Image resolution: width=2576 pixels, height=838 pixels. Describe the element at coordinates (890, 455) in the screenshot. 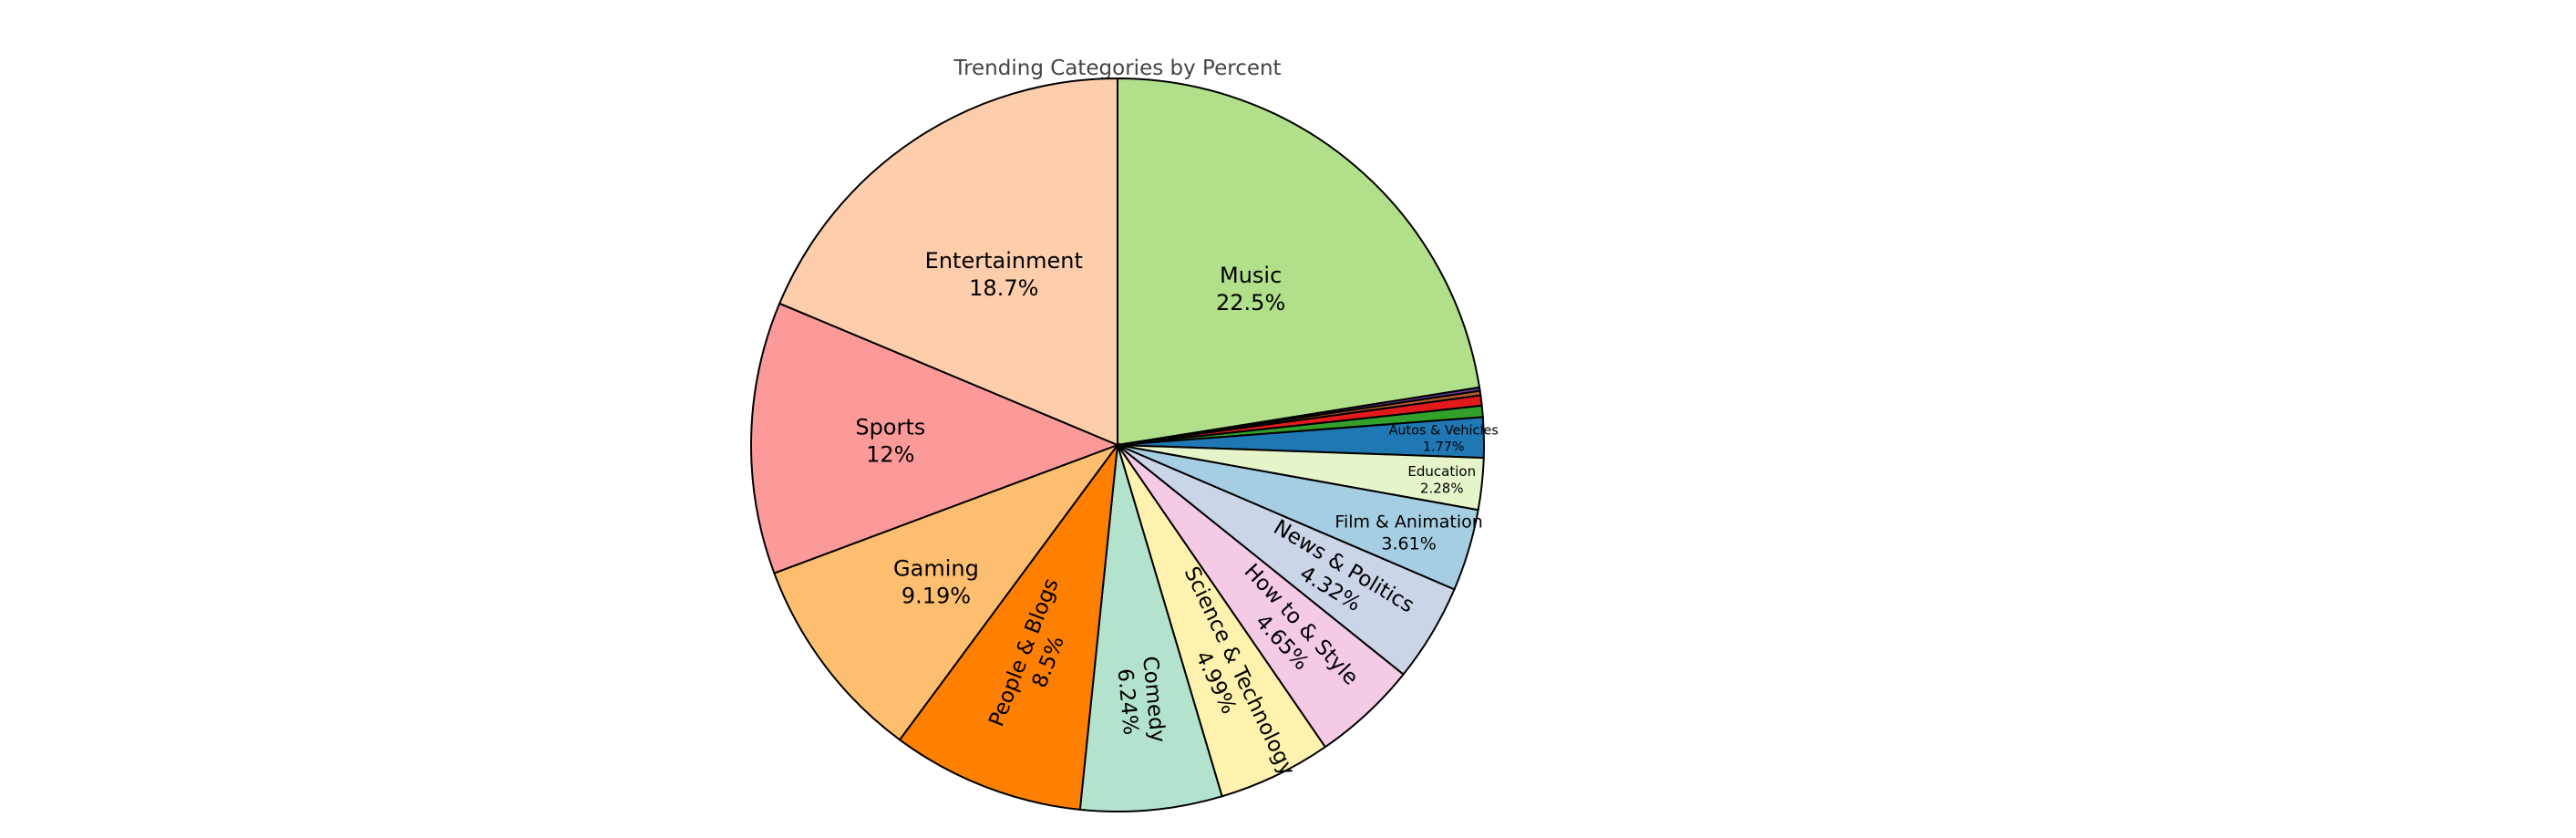

I see `pie-label-value: 12%` at that location.